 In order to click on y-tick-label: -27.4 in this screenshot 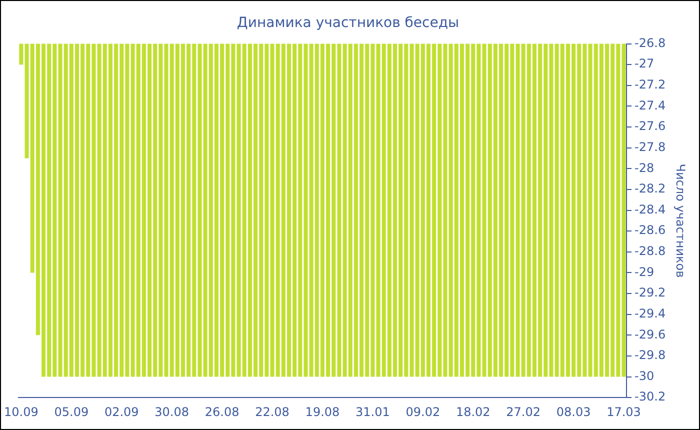, I will do `click(650, 105)`.